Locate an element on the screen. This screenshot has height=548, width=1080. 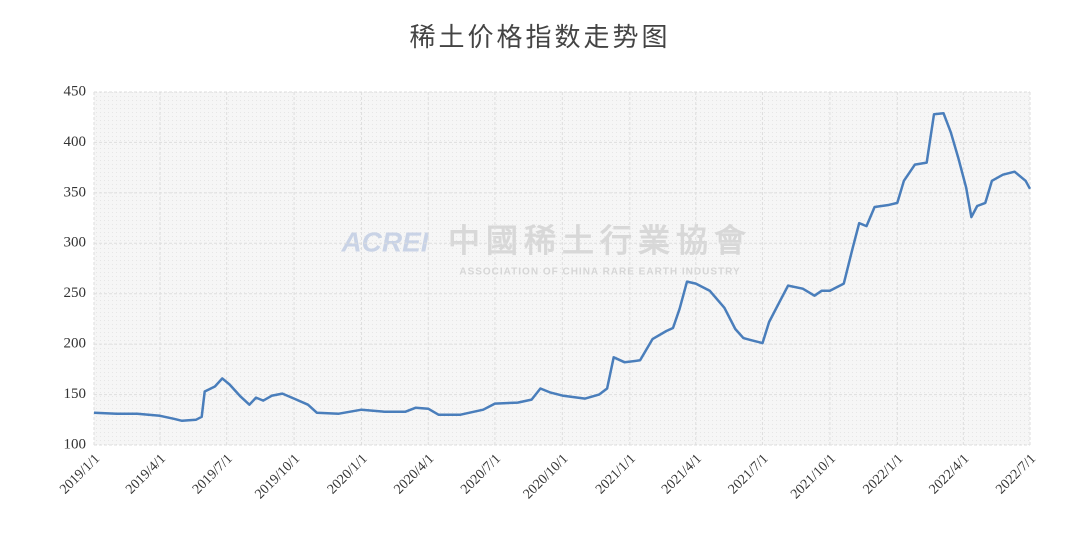
x-tick-label: 2020/4/1 is located at coordinates (415, 474).